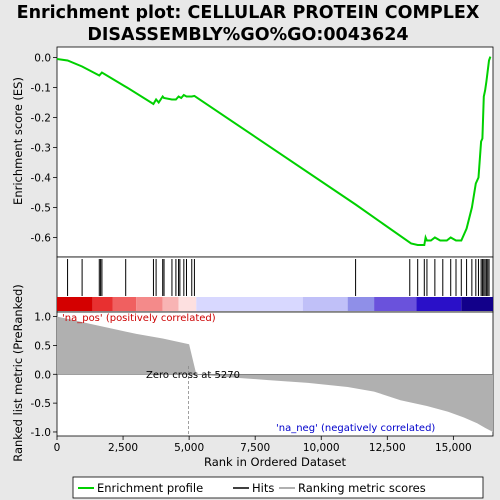  Describe the element at coordinates (41, 119) in the screenshot. I see `es-y-tick-label: -0.2` at that location.